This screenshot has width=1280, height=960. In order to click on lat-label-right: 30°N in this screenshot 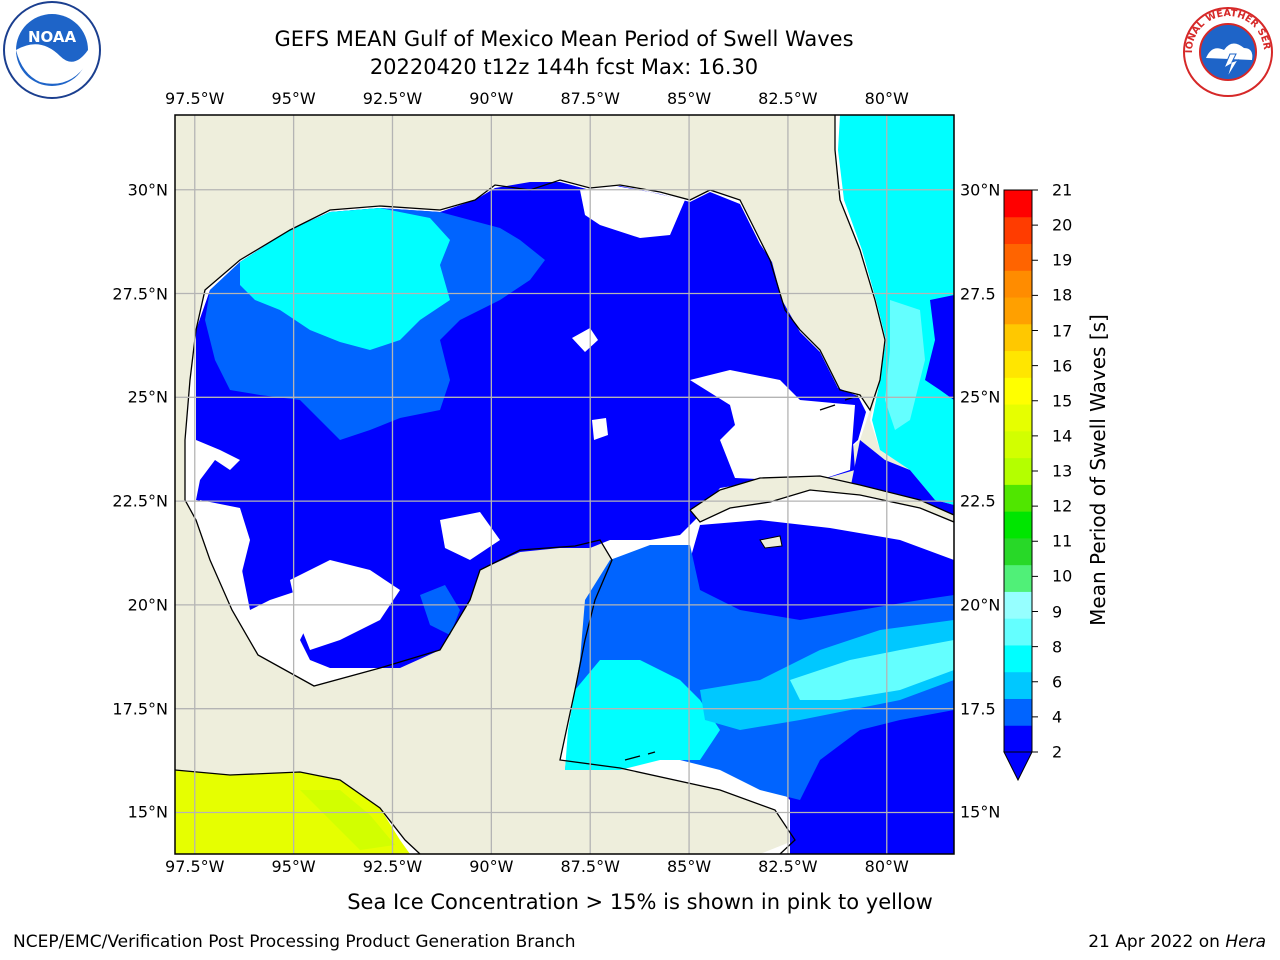, I will do `click(980, 190)`.